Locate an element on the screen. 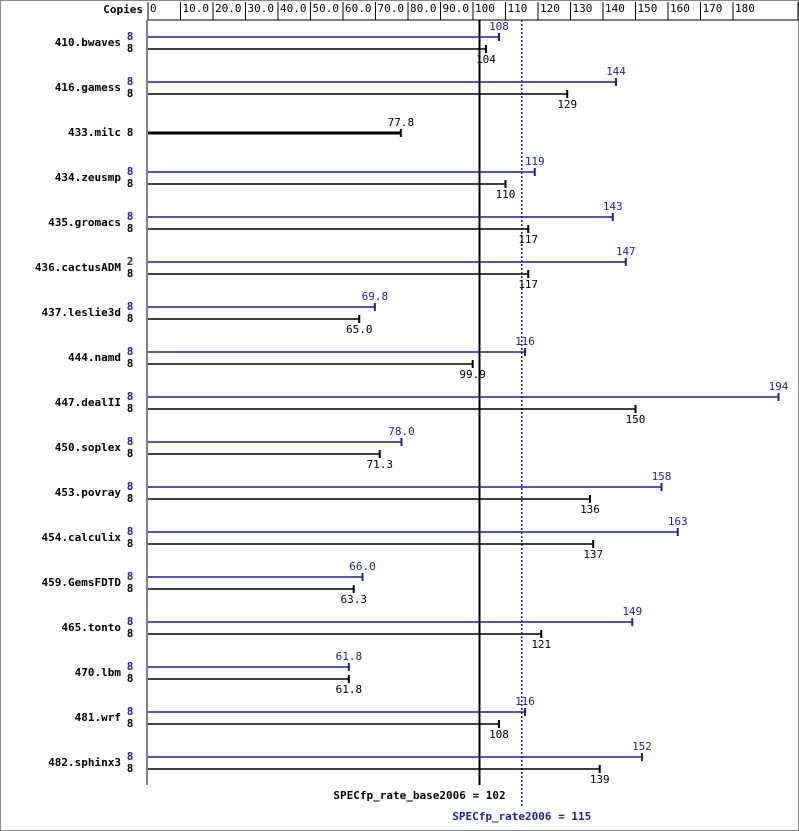  copies-label: 2 is located at coordinates (130, 261).